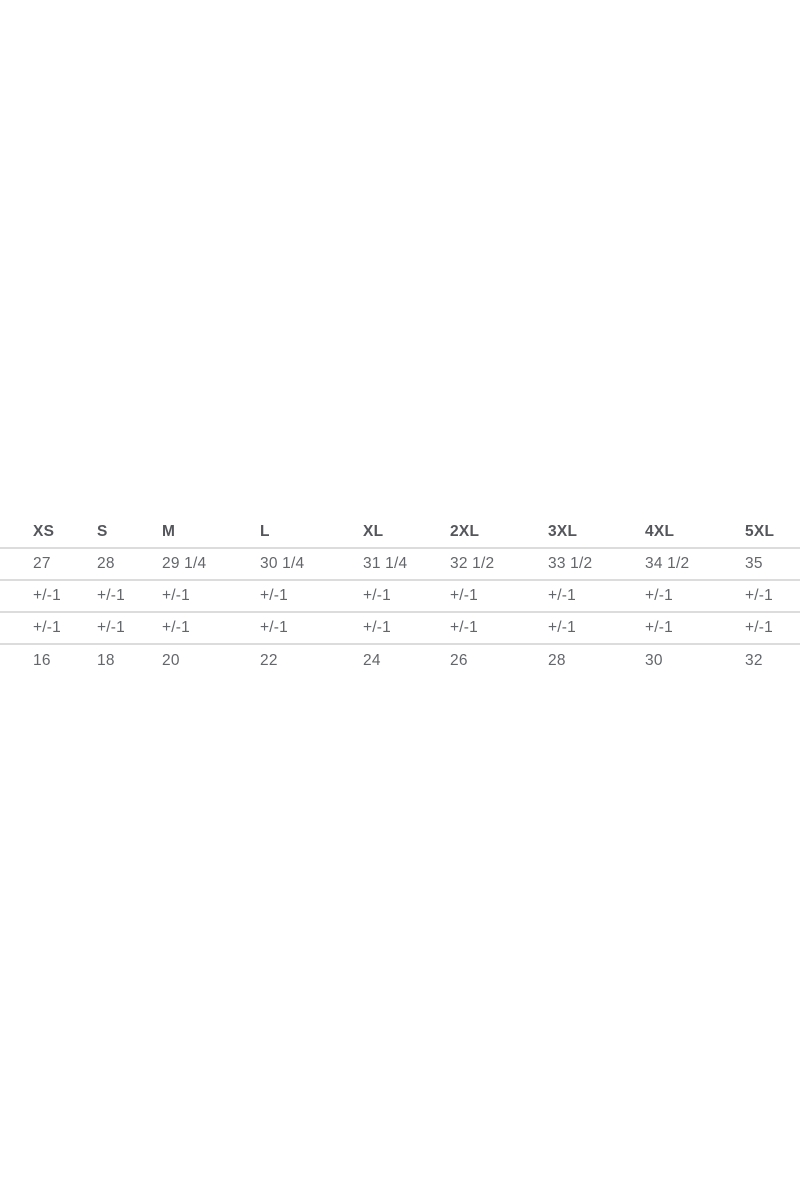 The height and width of the screenshot is (1199, 800). Describe the element at coordinates (654, 660) in the screenshot. I see `size-chart-cell: 30` at that location.